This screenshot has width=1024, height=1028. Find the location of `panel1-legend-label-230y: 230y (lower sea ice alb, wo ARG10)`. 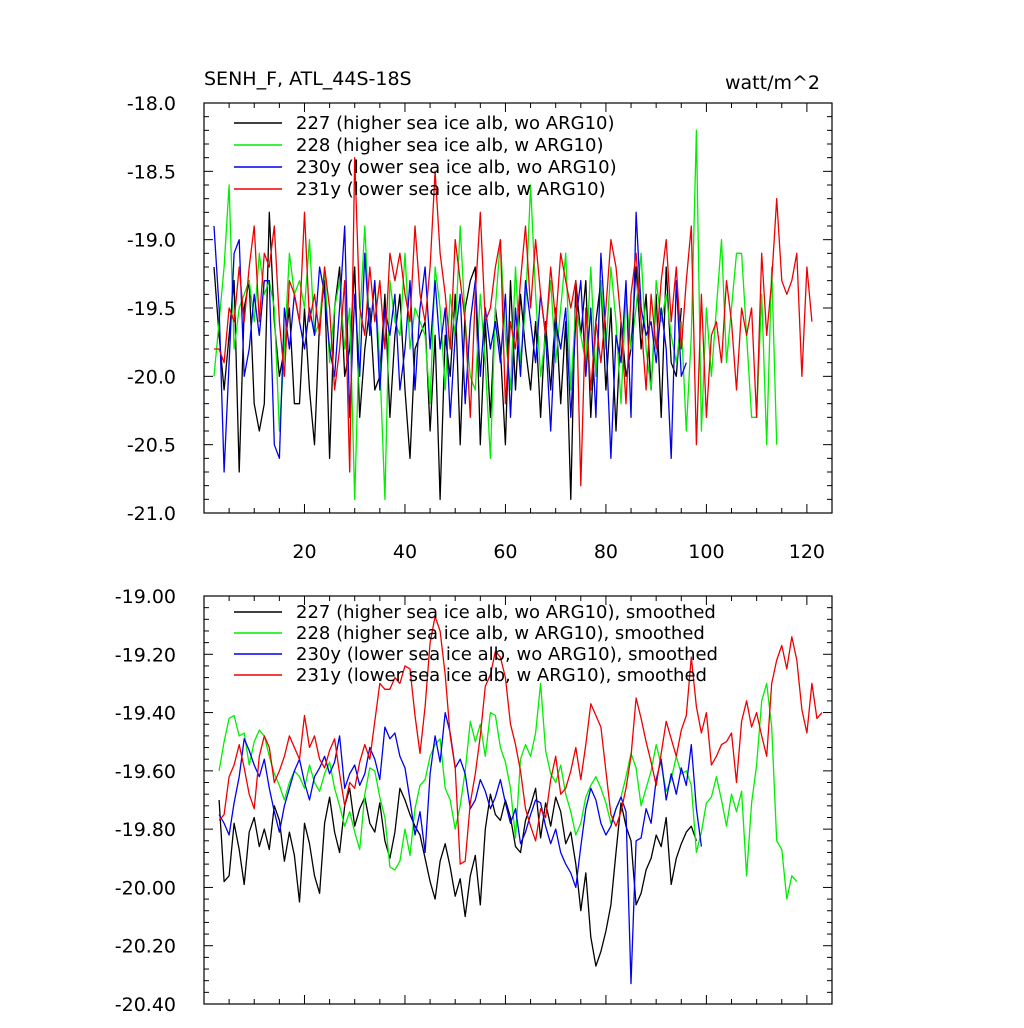

panel1-legend-label-230y: 230y (lower sea ice alb, wo ARG10) is located at coordinates (456, 167).